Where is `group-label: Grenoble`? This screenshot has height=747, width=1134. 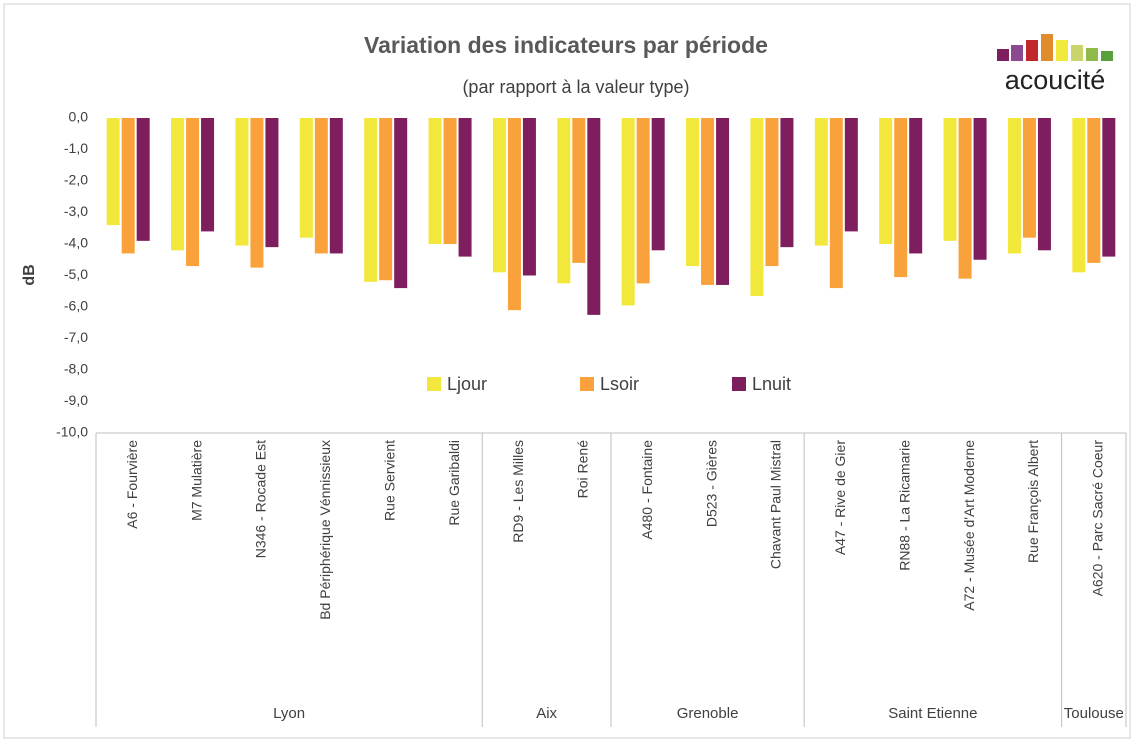 group-label: Grenoble is located at coordinates (708, 713).